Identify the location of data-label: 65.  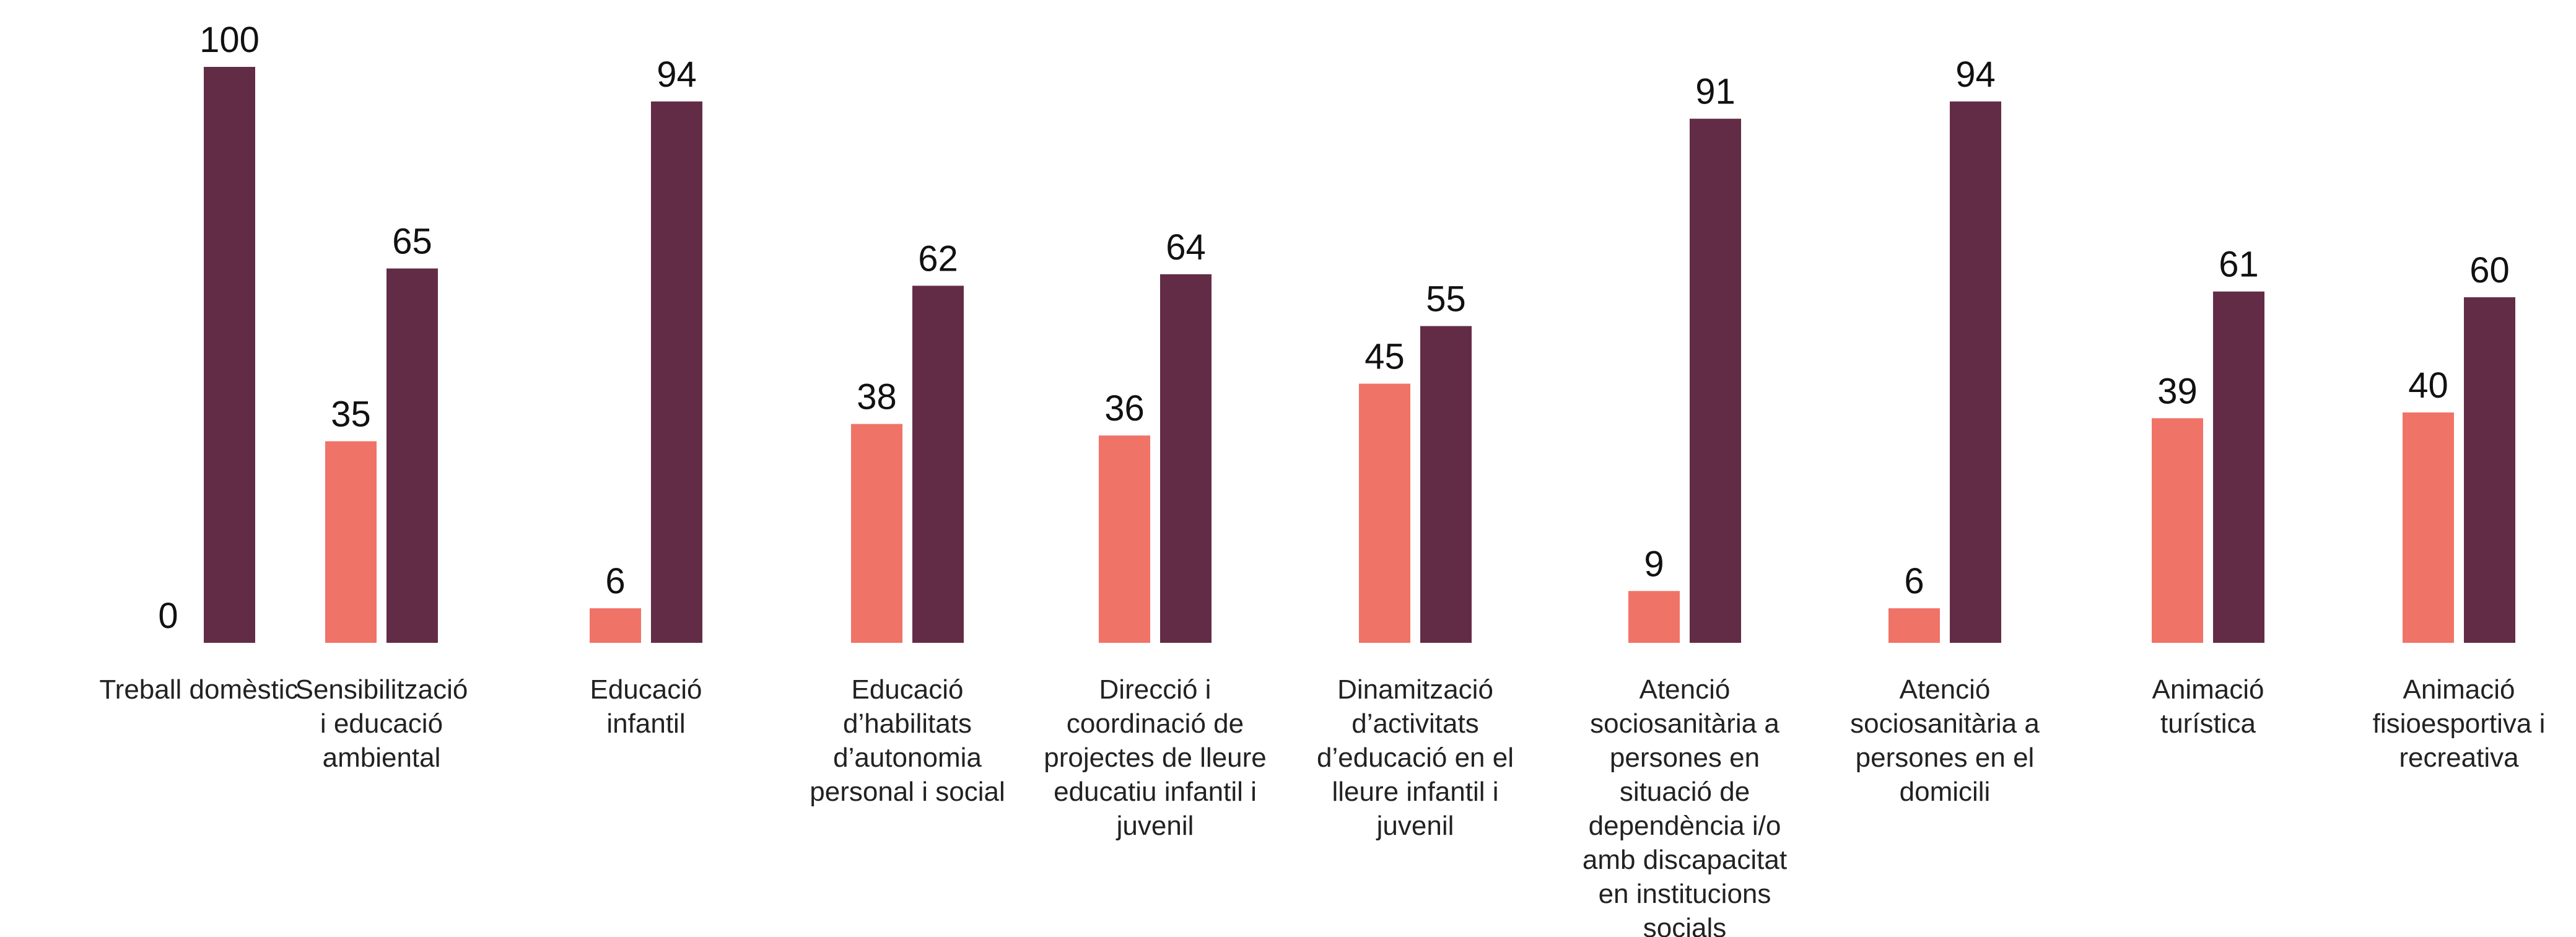
(412, 242).